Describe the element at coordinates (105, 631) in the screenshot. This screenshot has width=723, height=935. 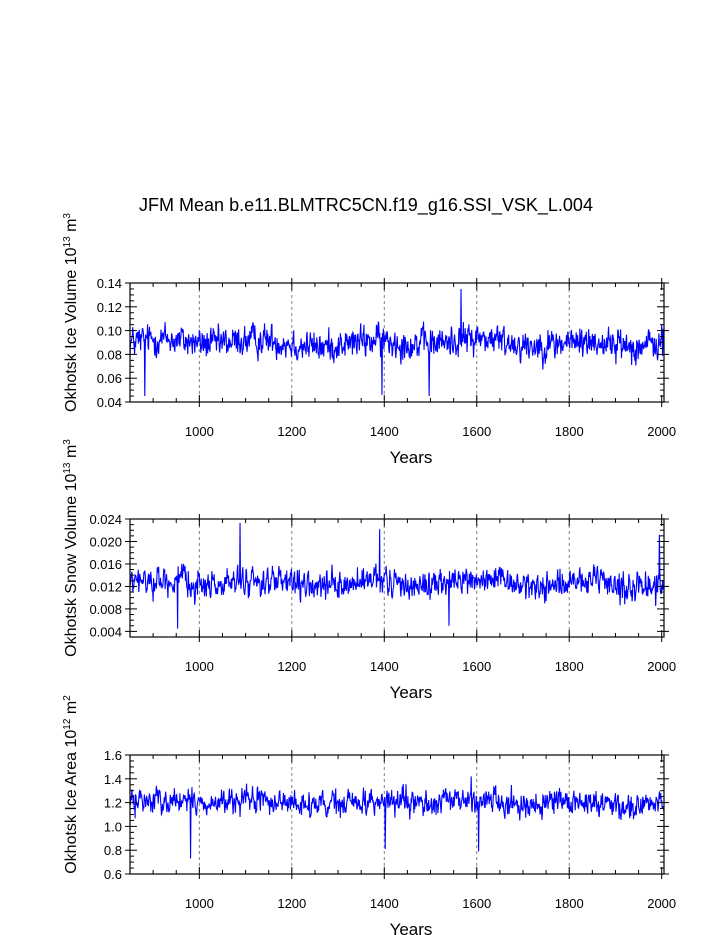
I see `y-tick-label: 0.004` at that location.